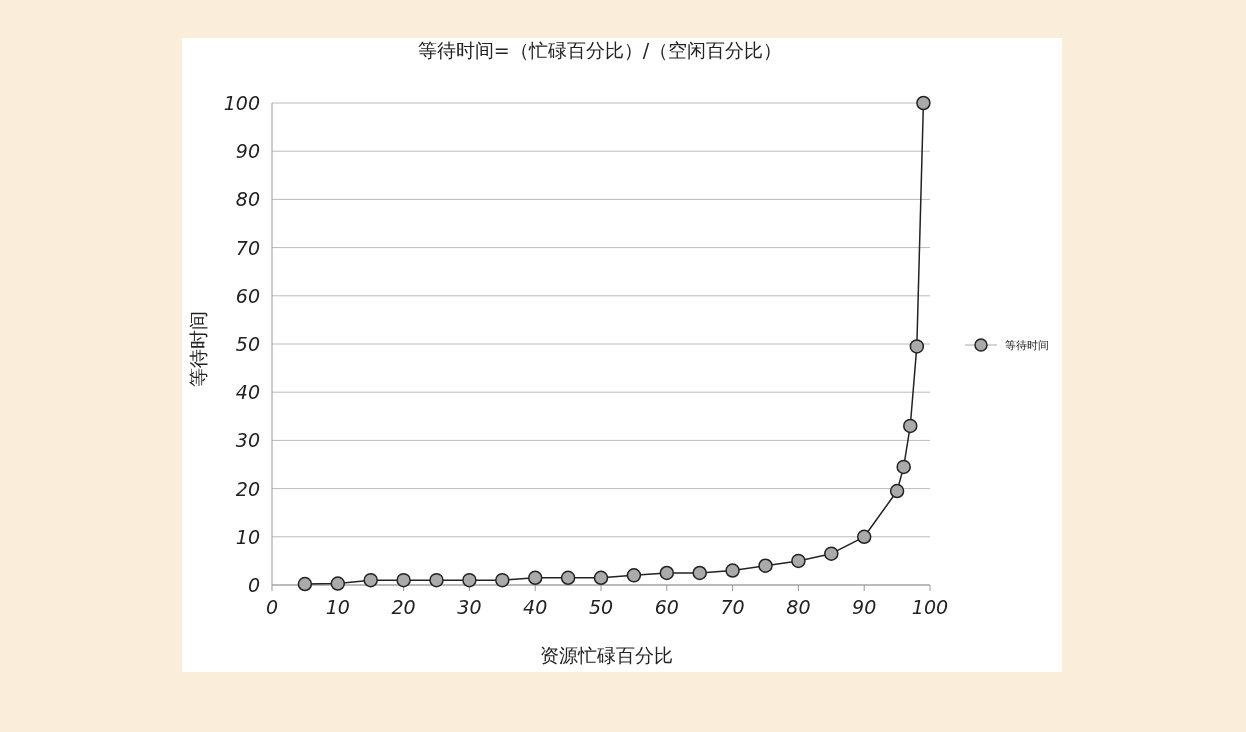  Describe the element at coordinates (600, 50) in the screenshot. I see `chart-title: 等待时间=（忙碌百分比）/（空闲百分比）` at that location.